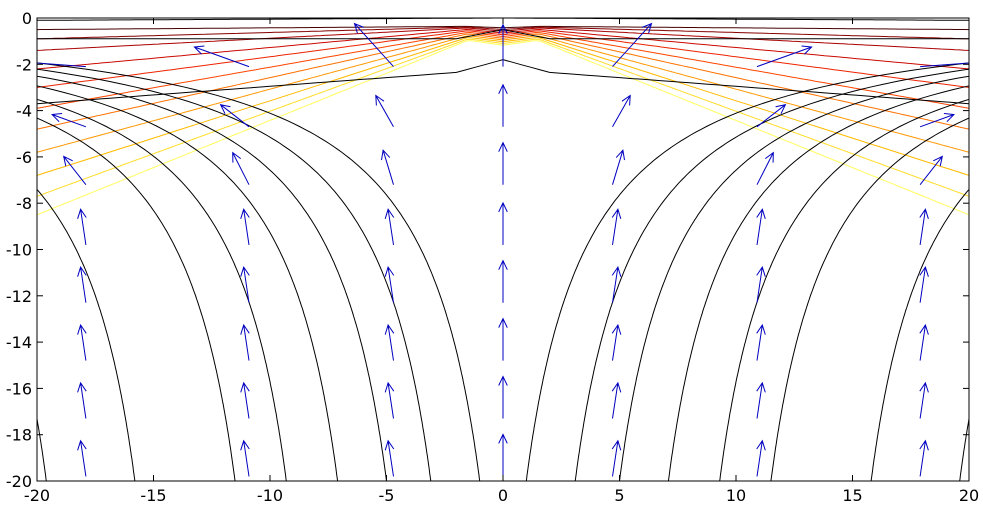 This screenshot has height=514, width=983. Describe the element at coordinates (969, 495) in the screenshot. I see `x-tick-label: 20` at that location.